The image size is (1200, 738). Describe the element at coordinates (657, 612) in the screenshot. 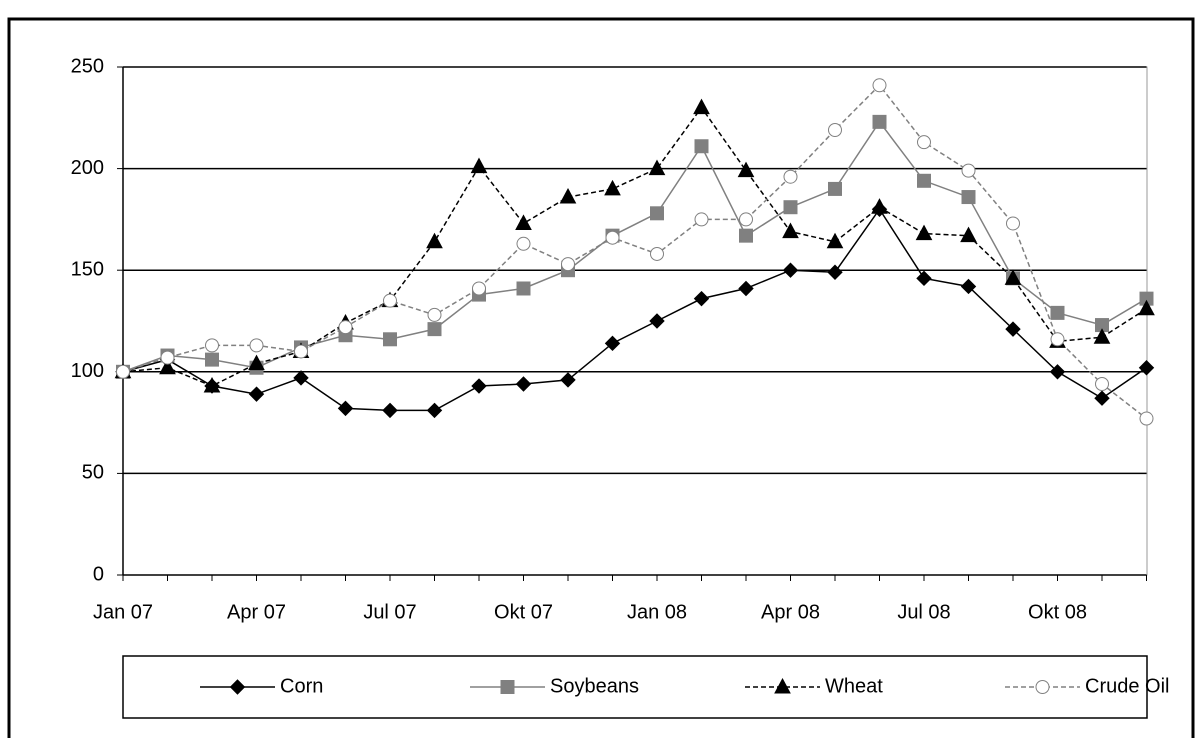

I see `x-tick-label: Jan 08` at that location.